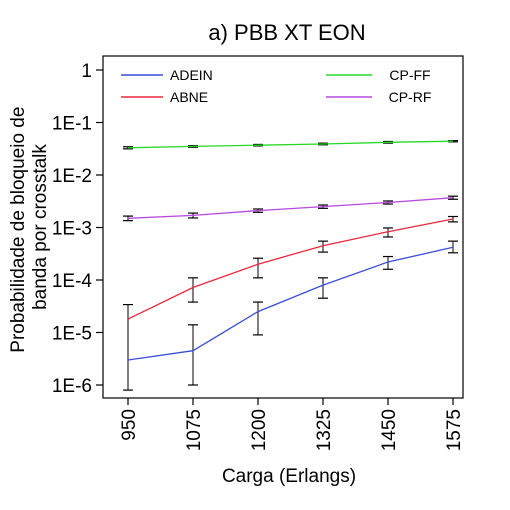  Describe the element at coordinates (378, 97) in the screenshot. I see `legend-item-cp-rf: CP-RF` at that location.